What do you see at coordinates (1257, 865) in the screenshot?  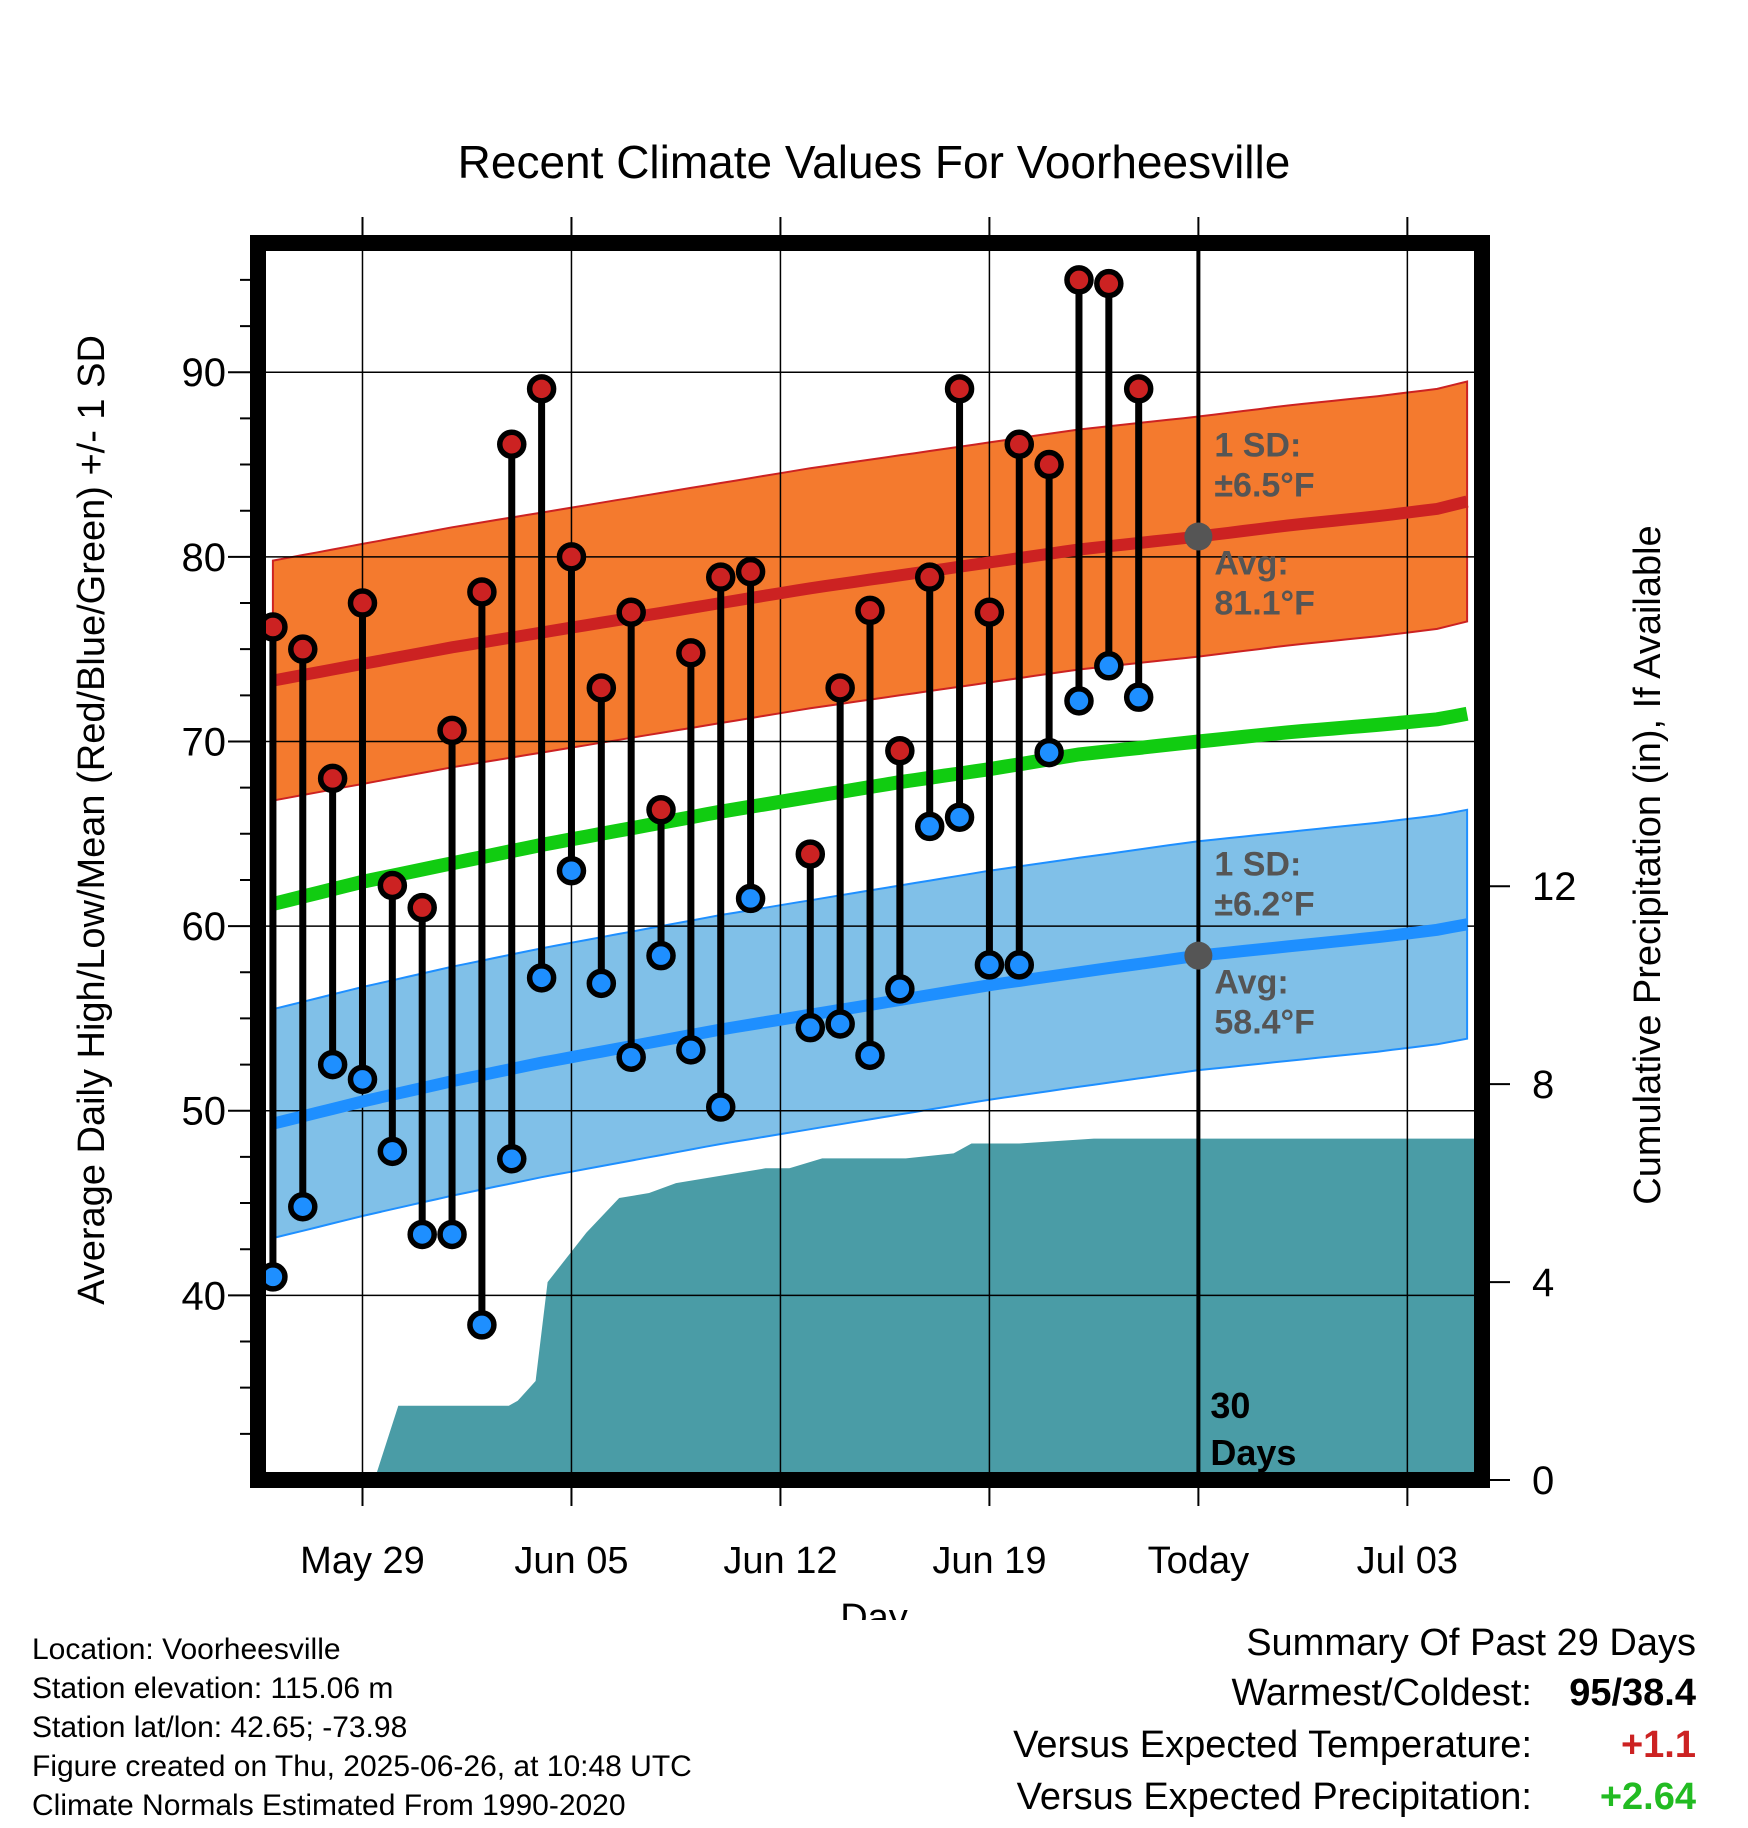 I see `low-sd-label: 1 SD:` at bounding box center [1257, 865].